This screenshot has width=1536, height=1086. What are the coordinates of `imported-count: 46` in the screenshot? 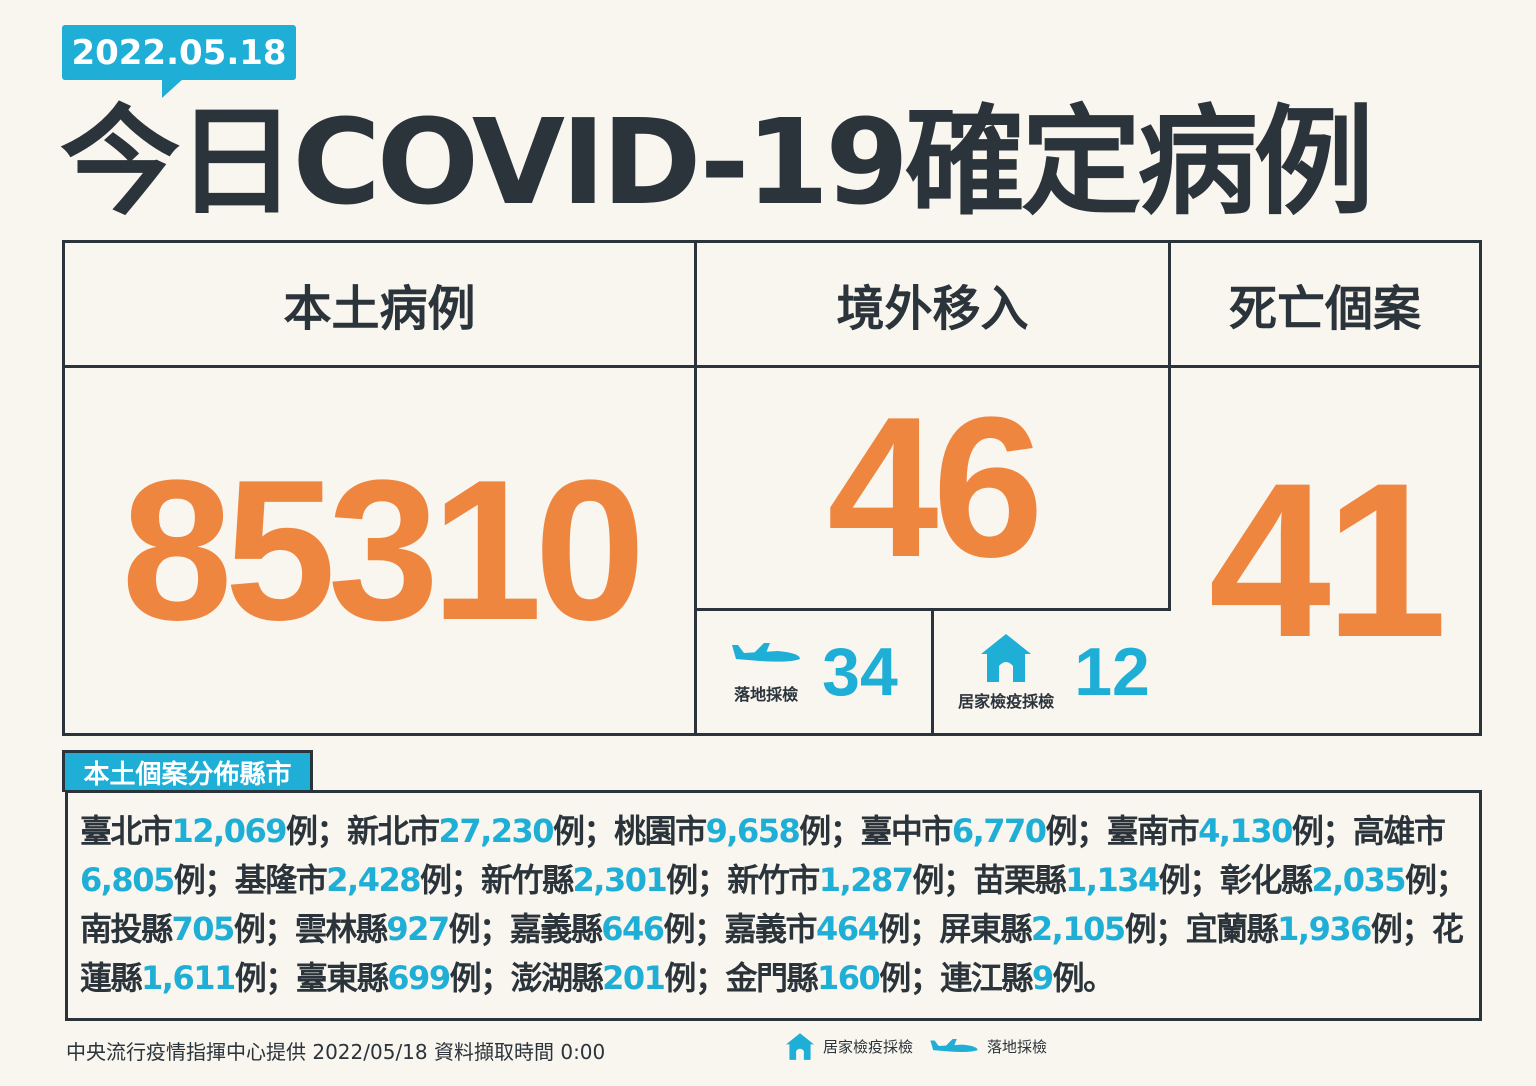 It's located at (934, 489).